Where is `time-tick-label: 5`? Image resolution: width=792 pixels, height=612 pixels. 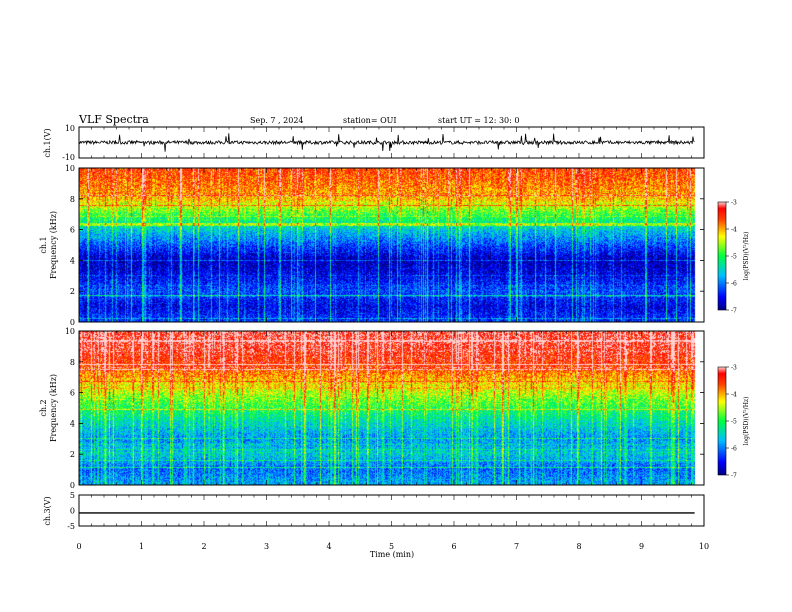
time-tick-label: 5 is located at coordinates (391, 546).